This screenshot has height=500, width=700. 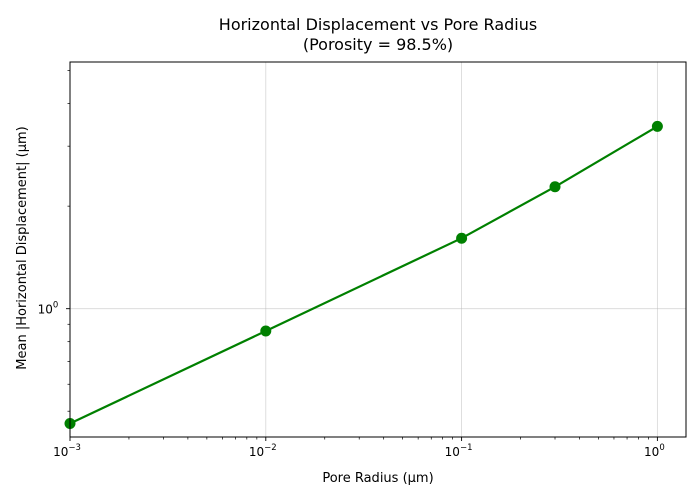 What do you see at coordinates (22, 247) in the screenshot?
I see `y-axis-label: Mean |Horizontal Displacement| (µm)` at bounding box center [22, 247].